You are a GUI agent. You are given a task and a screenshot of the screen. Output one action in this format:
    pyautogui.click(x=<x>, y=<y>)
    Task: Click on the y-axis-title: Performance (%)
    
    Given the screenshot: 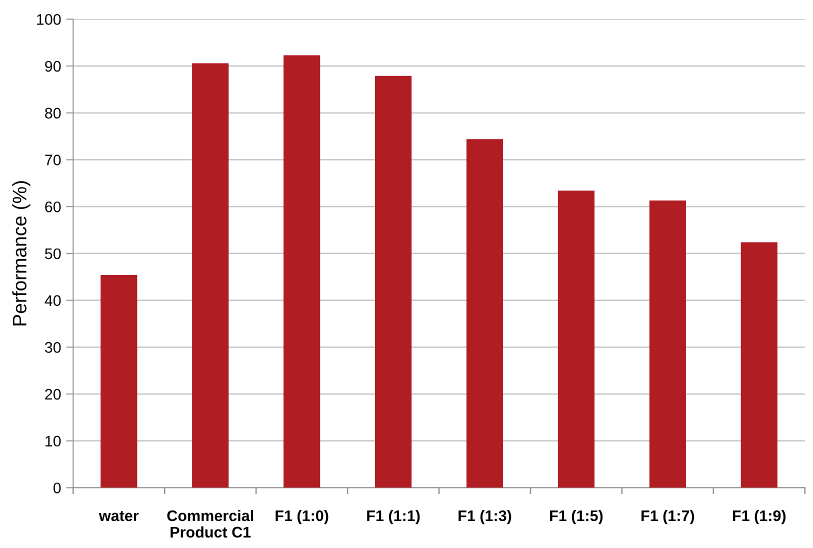 What is the action you would take?
    pyautogui.click(x=21, y=253)
    